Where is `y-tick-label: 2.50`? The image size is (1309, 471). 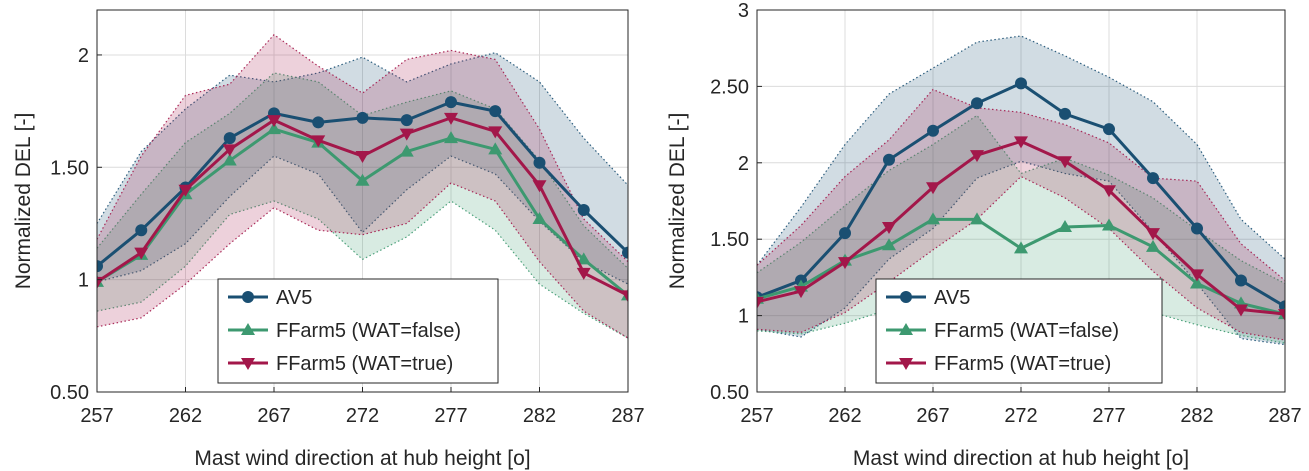
y-tick-label: 2.50 is located at coordinates (729, 87).